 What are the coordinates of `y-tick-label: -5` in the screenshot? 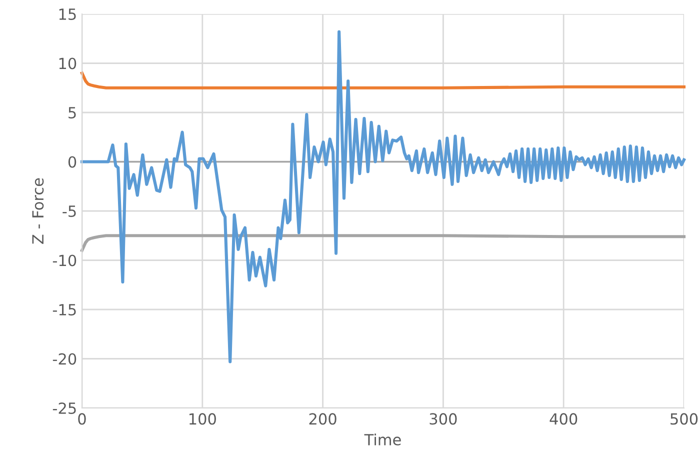 It's located at (69, 212).